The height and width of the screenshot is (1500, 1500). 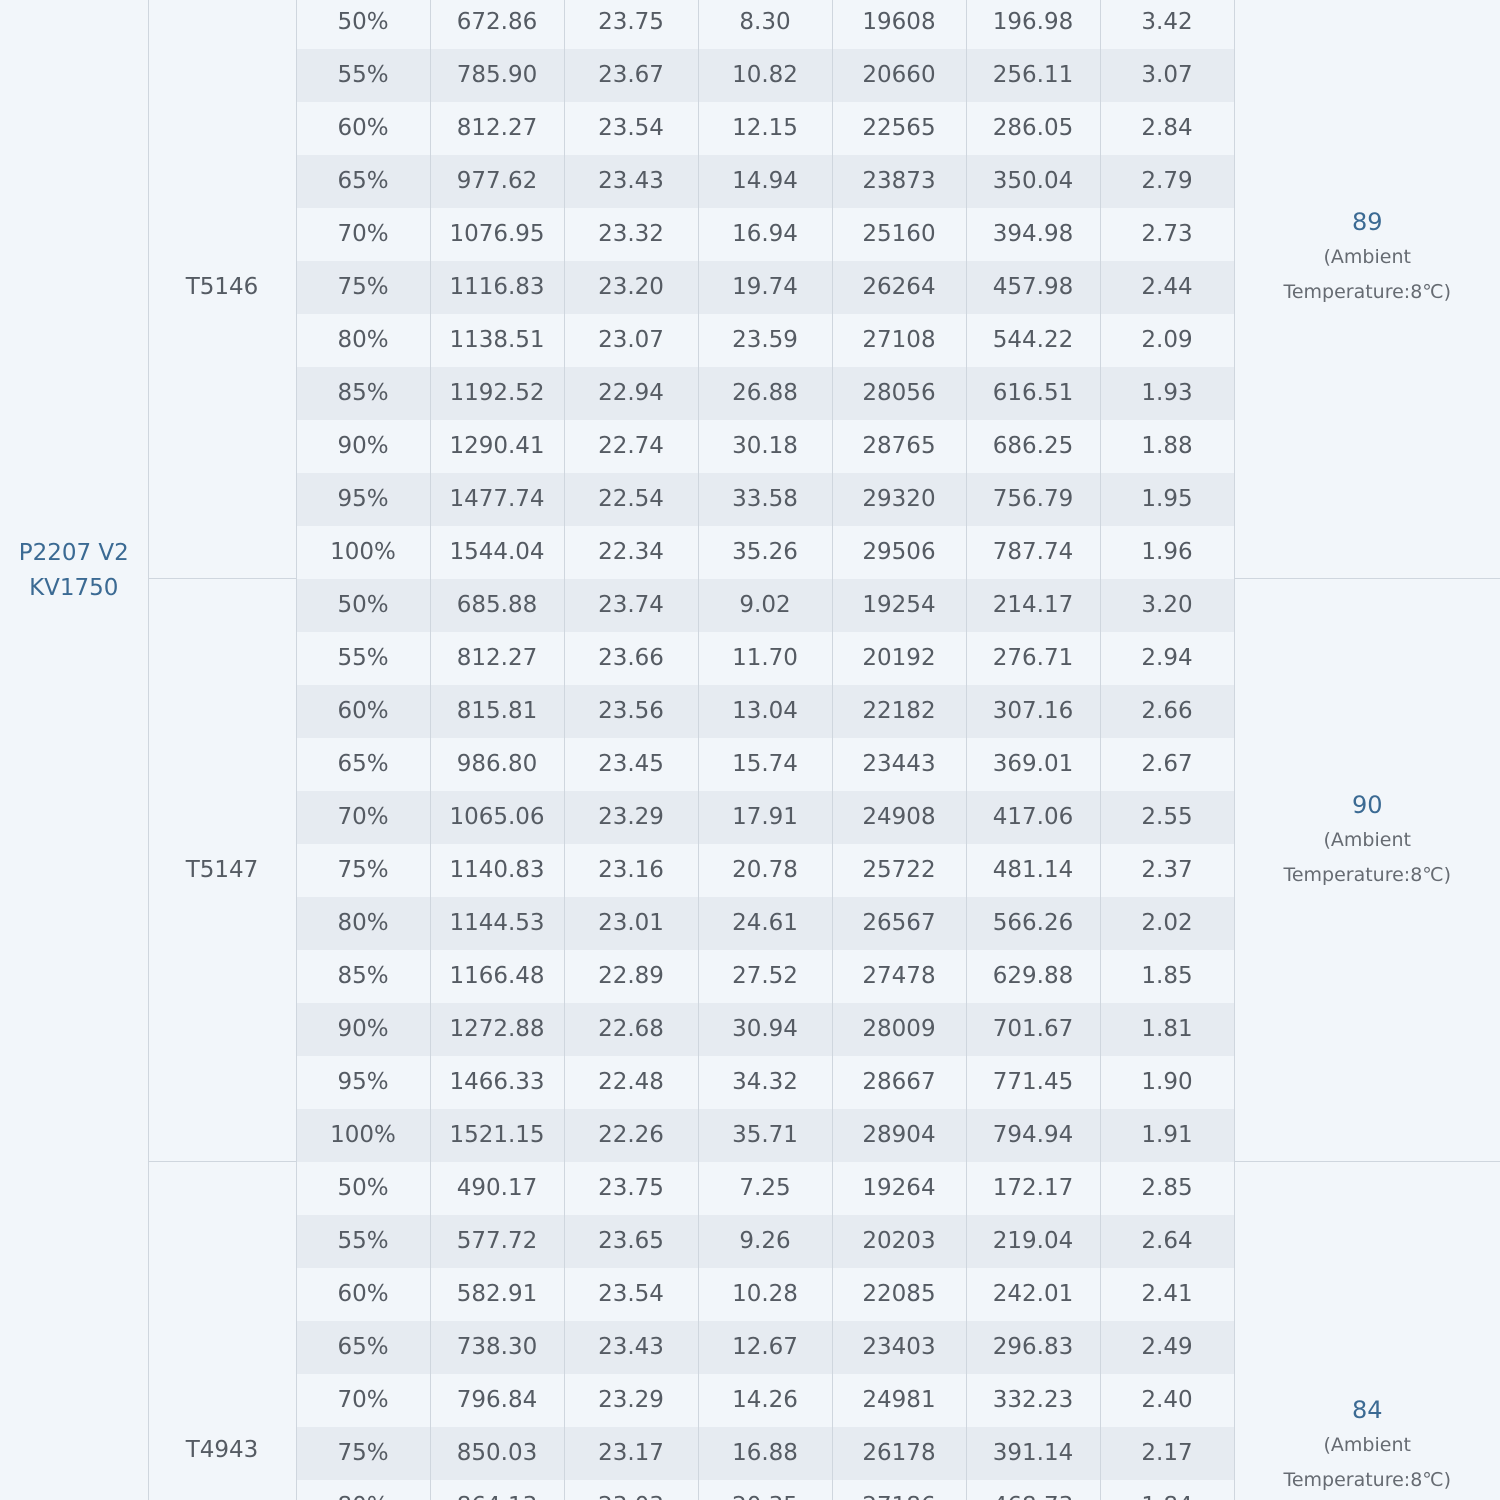 What do you see at coordinates (1033, 711) in the screenshot?
I see `power-cell: 307.16` at bounding box center [1033, 711].